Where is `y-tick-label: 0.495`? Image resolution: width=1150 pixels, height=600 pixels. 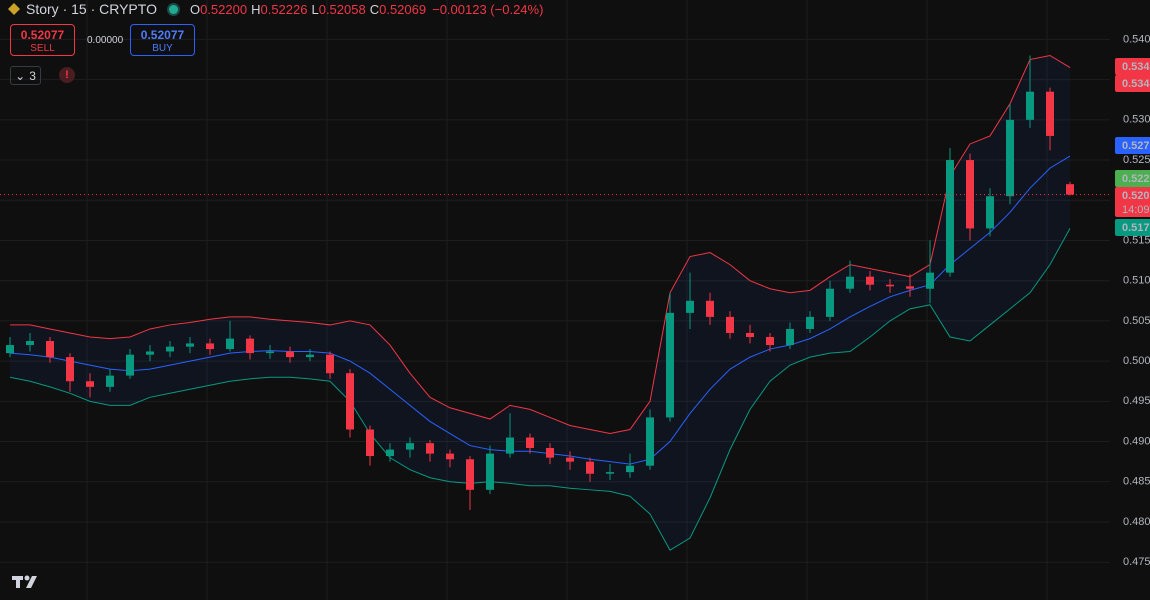
y-tick-label: 0.495 is located at coordinates (1136, 401).